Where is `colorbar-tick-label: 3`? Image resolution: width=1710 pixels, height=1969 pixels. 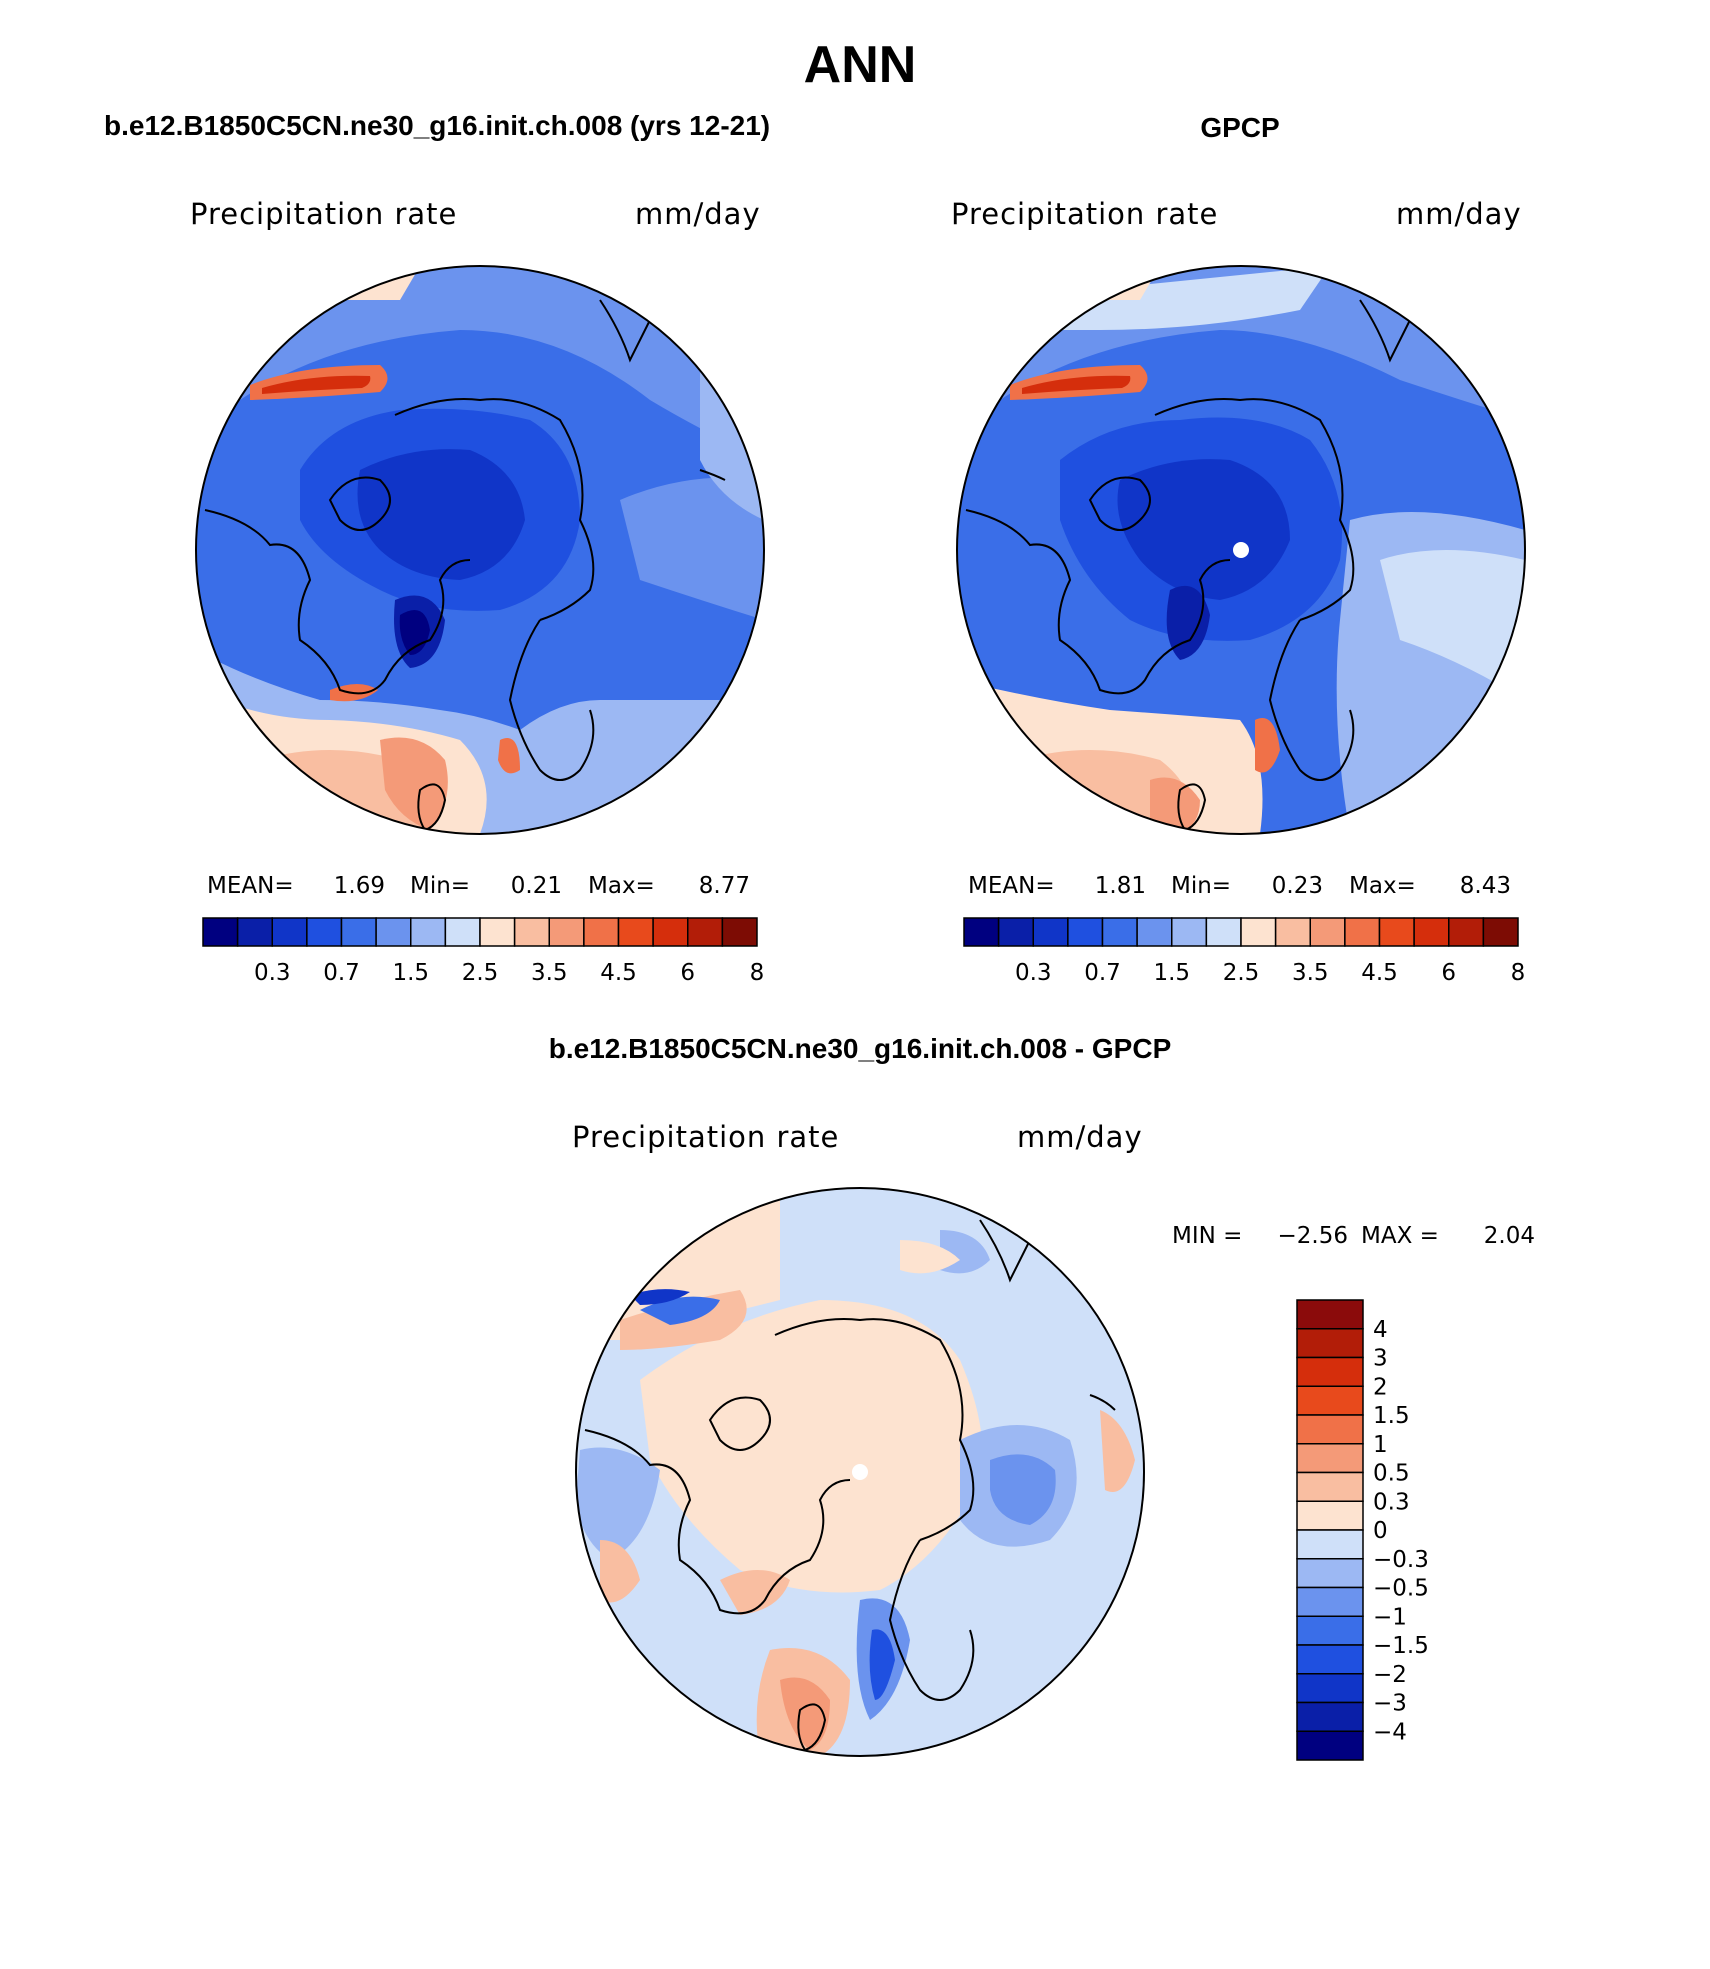 colorbar-tick-label: 3 is located at coordinates (1380, 1359).